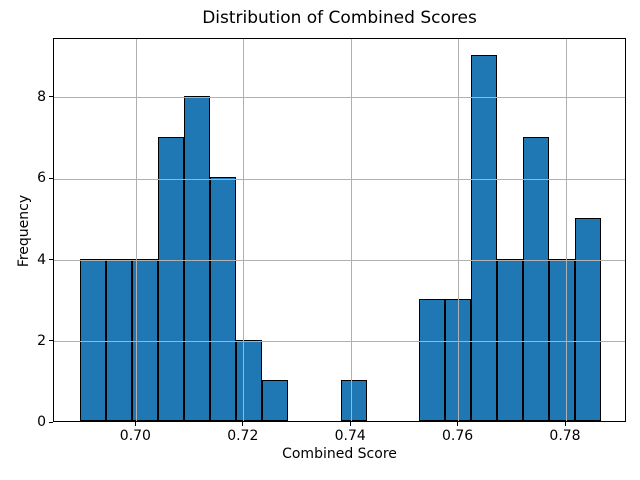 Image resolution: width=640 pixels, height=480 pixels. Describe the element at coordinates (41, 422) in the screenshot. I see `y-tick-label: 0` at that location.